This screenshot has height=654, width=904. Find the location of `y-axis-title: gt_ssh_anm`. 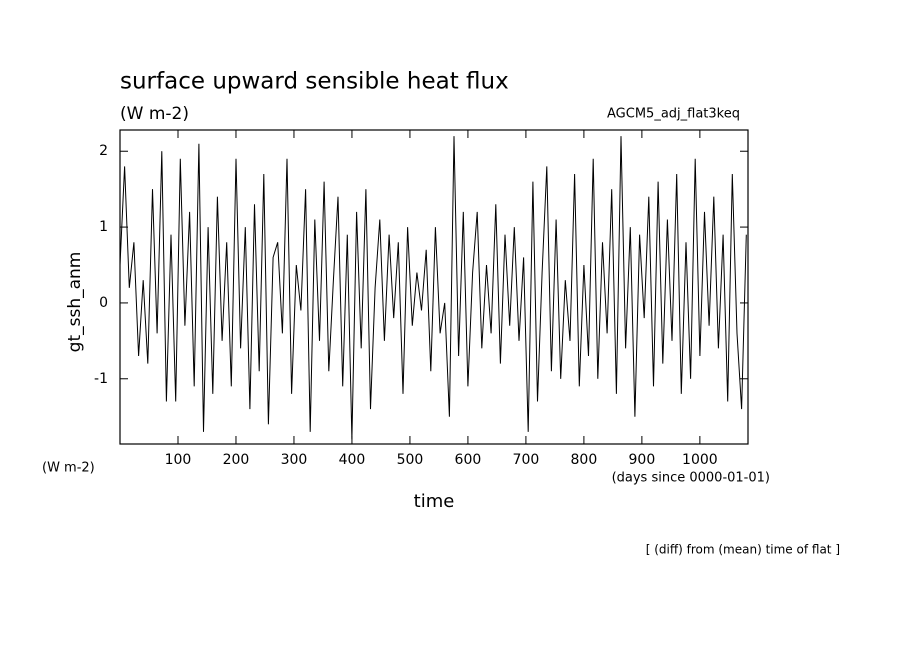

y-axis-title: gt_ssh_anm is located at coordinates (75, 302).